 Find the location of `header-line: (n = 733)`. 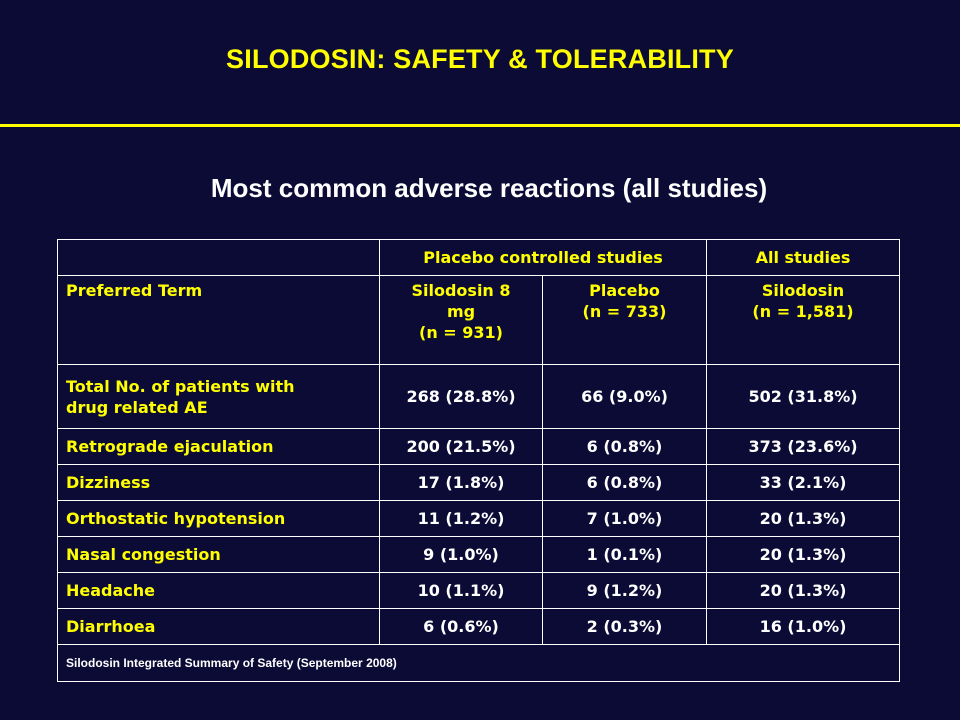

header-line: (n = 733) is located at coordinates (624, 311).